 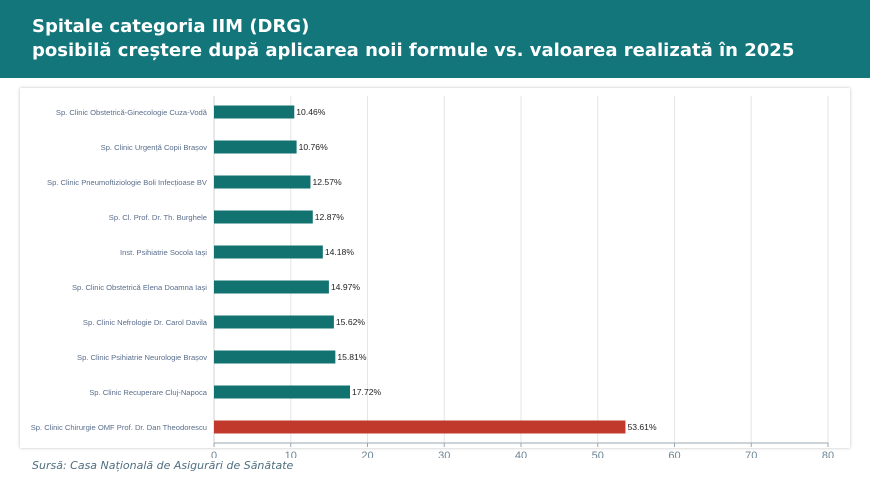 What do you see at coordinates (598, 454) in the screenshot?
I see `x-tick-label: 50` at bounding box center [598, 454].